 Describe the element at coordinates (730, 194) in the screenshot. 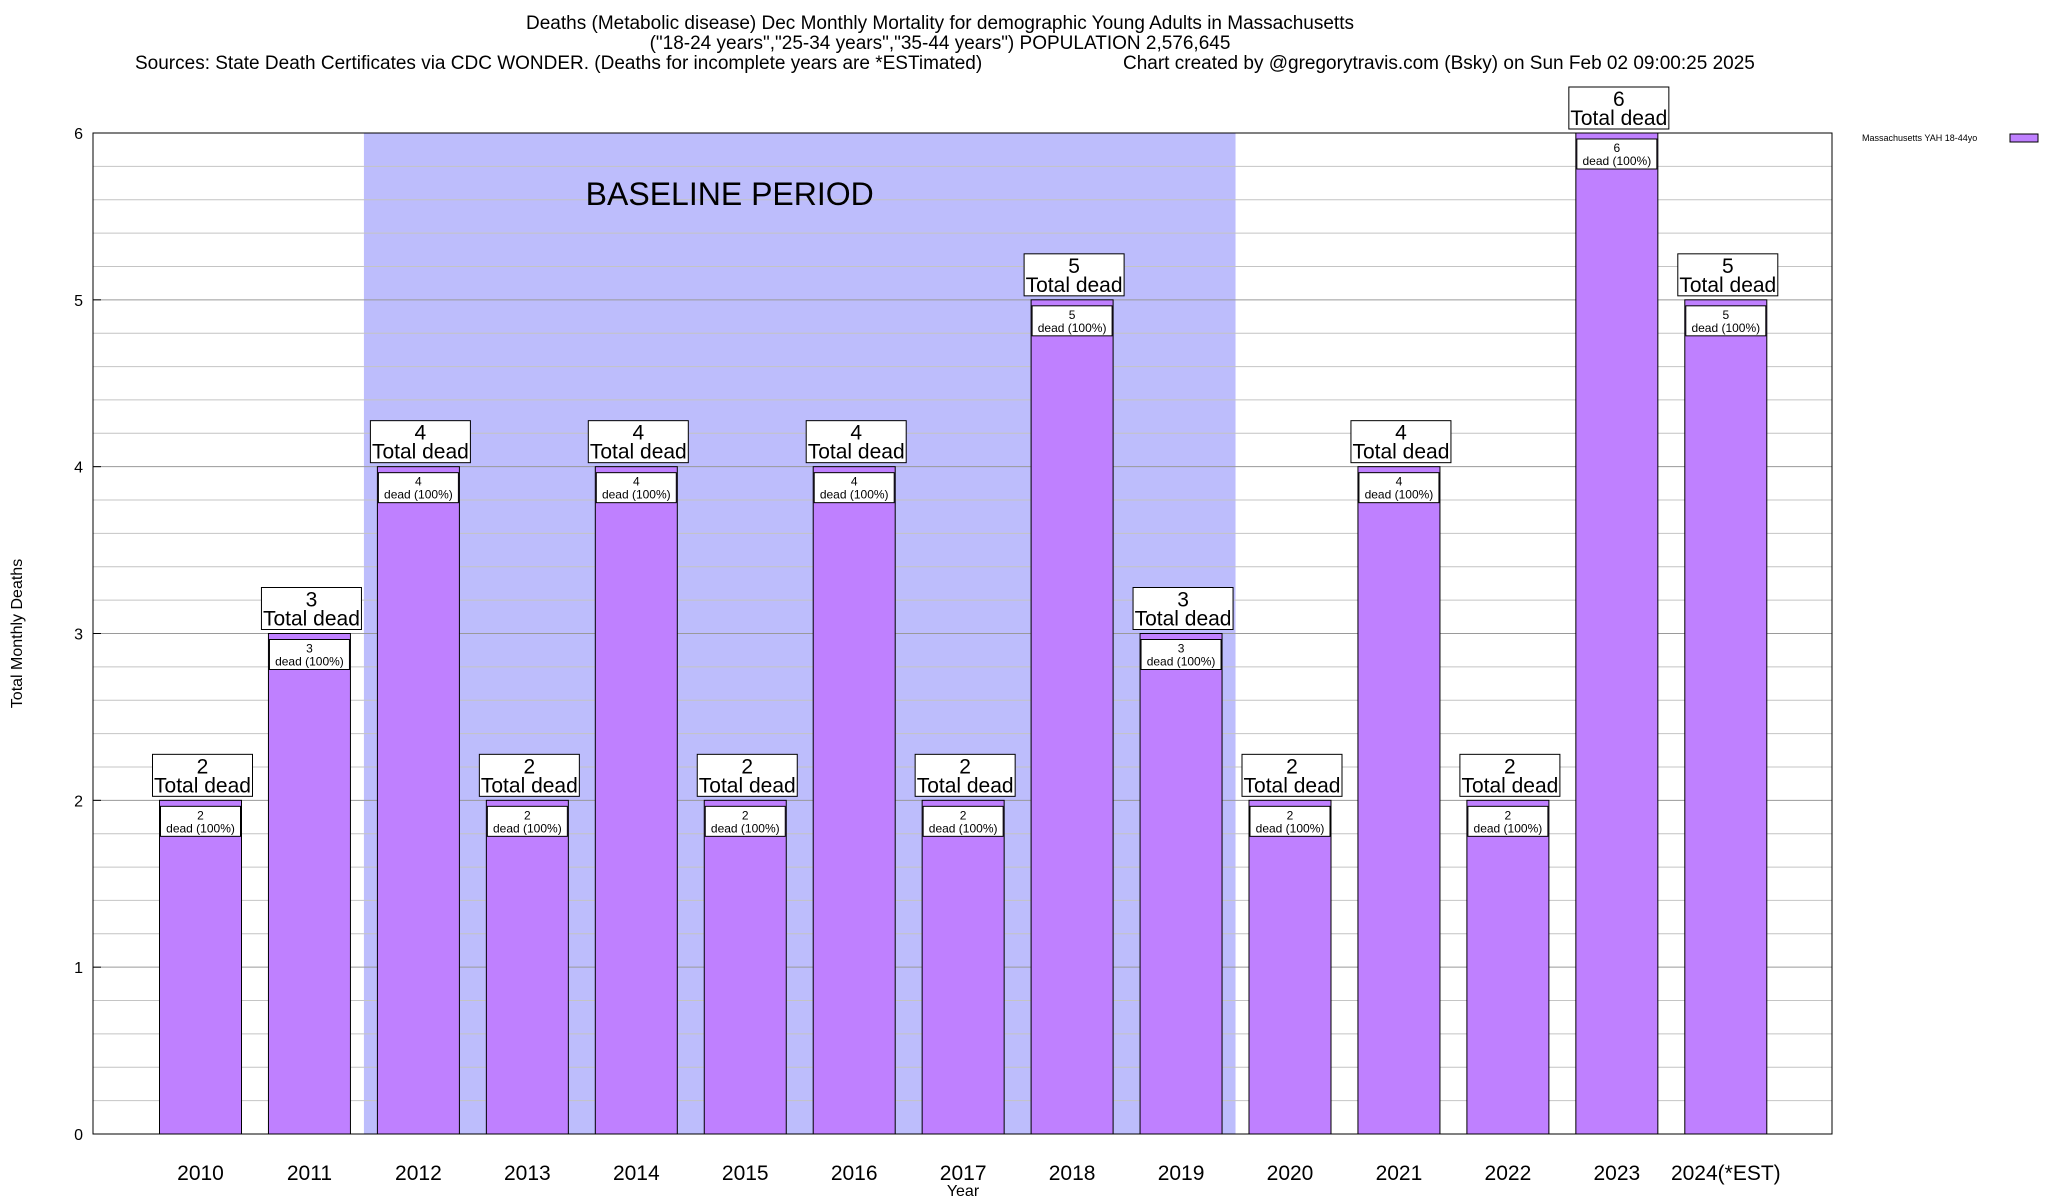

I see `baseline-label: BASELINE PERIOD` at that location.